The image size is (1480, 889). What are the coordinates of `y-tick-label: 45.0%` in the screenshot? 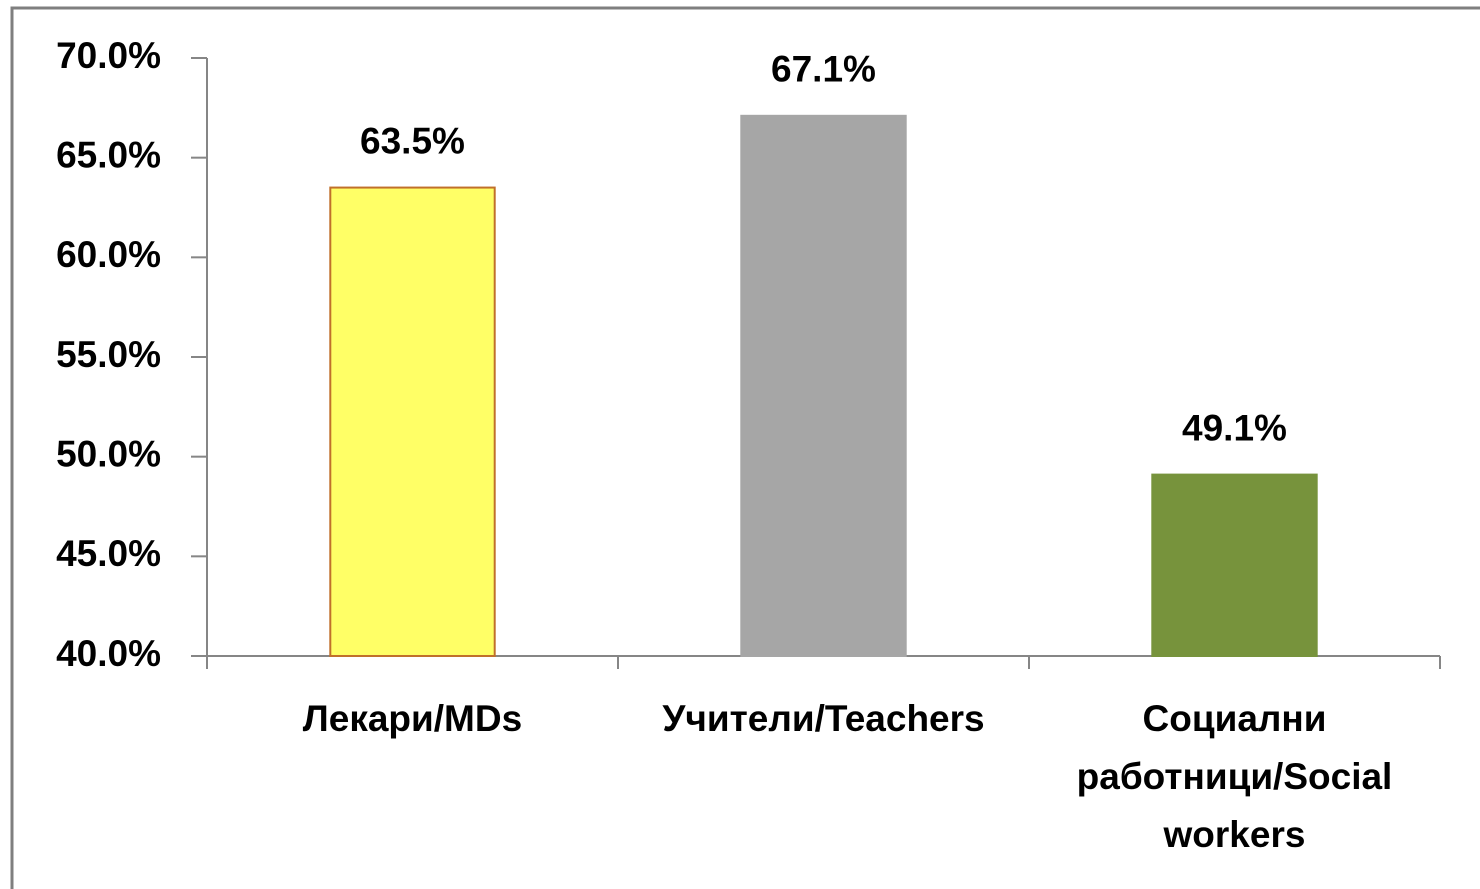 It's located at (108, 553).